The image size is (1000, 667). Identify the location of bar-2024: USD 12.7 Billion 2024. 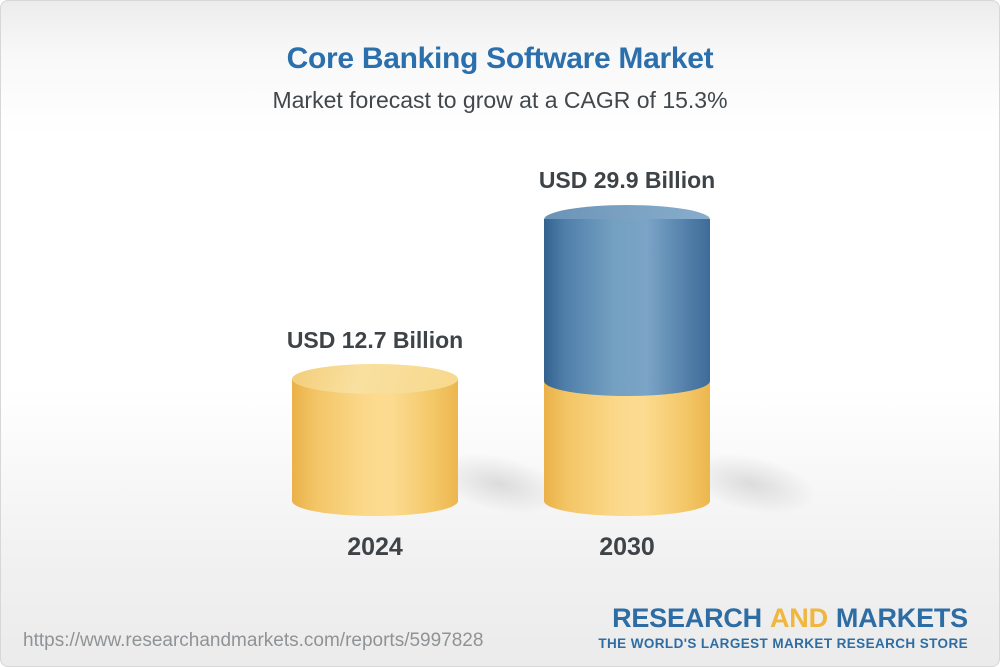
(375, 452).